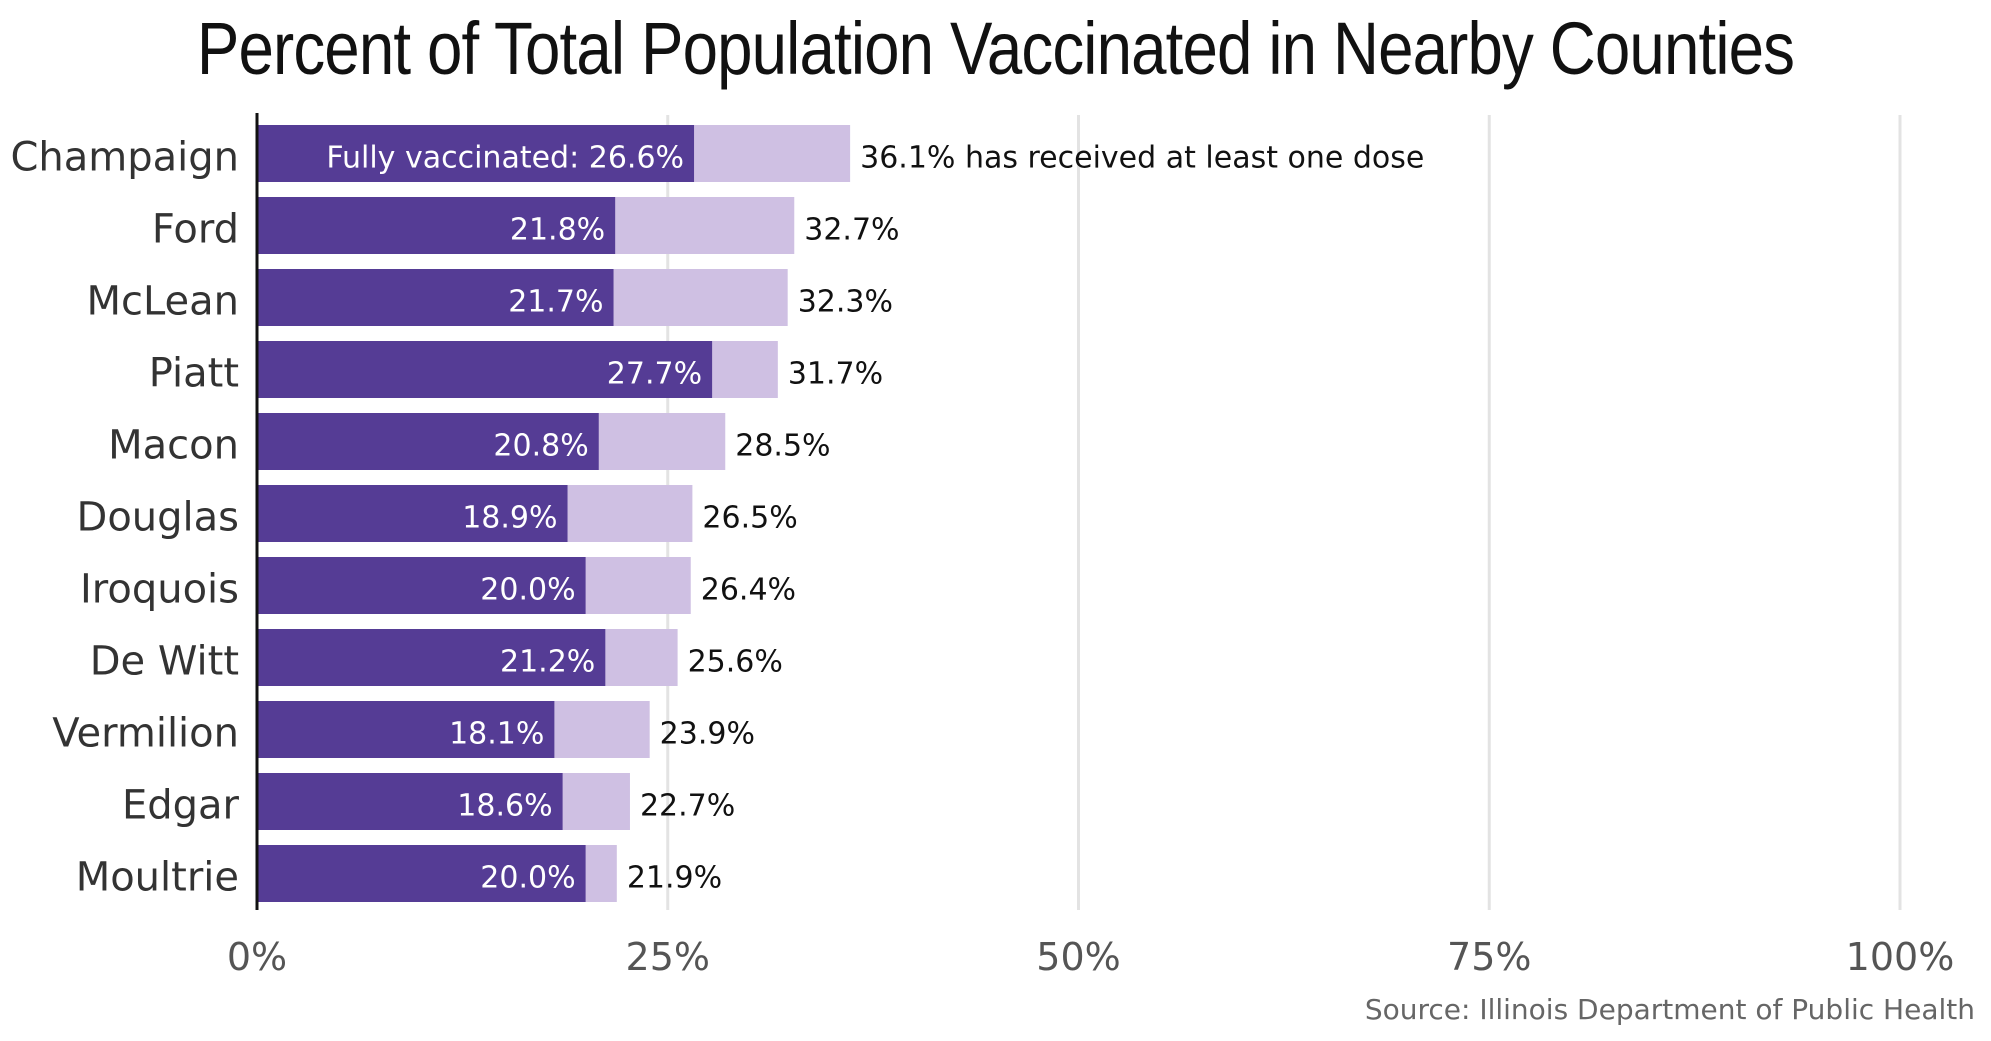 This screenshot has height=1041, width=1991. I want to click on label-dose-macon: 28.5%, so click(782, 446).